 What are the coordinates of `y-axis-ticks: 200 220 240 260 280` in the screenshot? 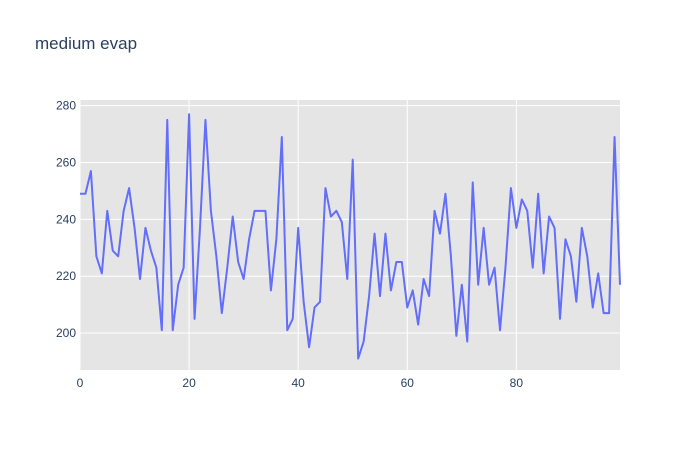 It's located at (66, 219).